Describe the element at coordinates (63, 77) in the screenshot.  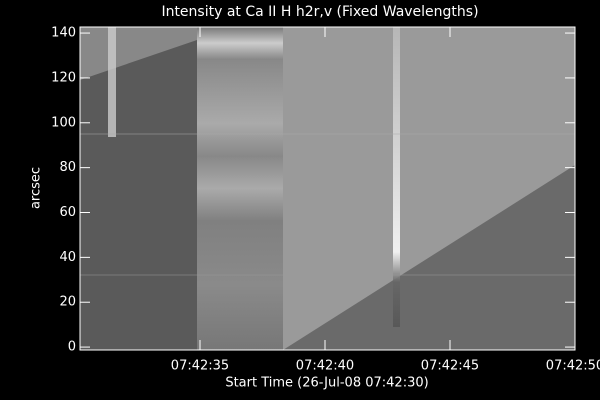
I see `y-tick-label: 120` at that location.